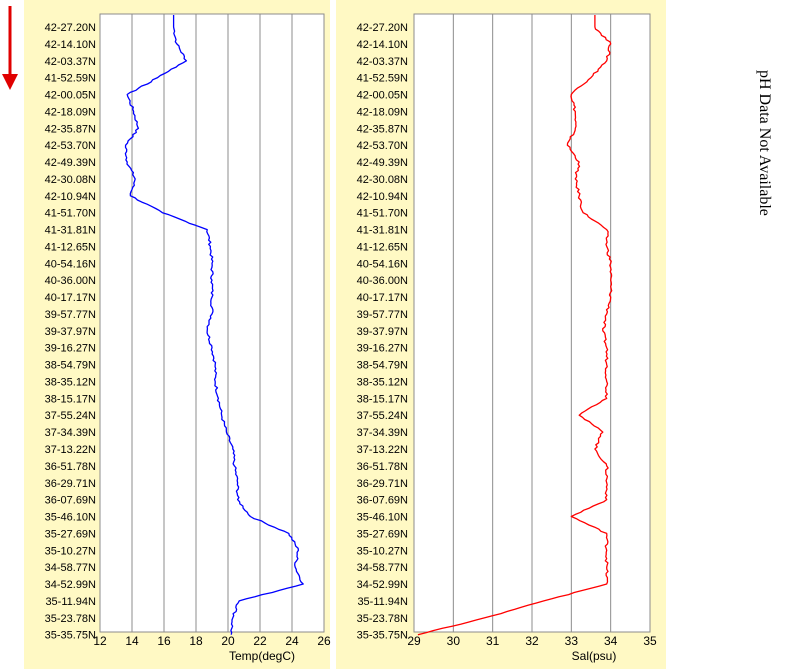 The height and width of the screenshot is (669, 786). What do you see at coordinates (324, 641) in the screenshot?
I see `temp-x-tick-label: 26` at bounding box center [324, 641].